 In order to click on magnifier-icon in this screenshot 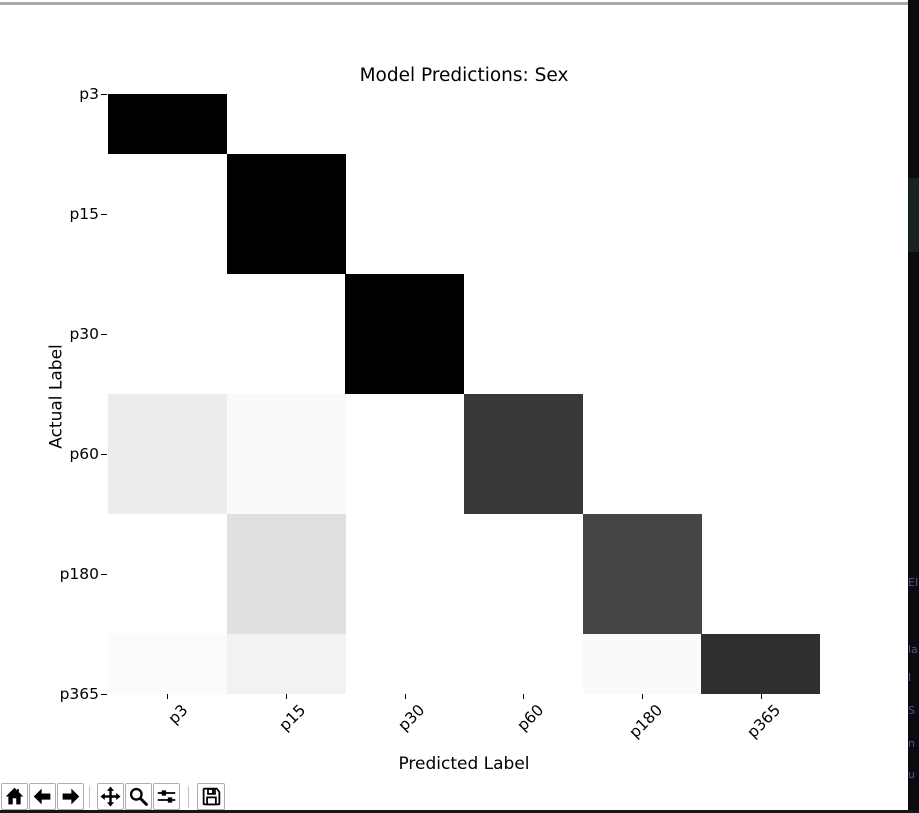, I will do `click(138, 796)`.